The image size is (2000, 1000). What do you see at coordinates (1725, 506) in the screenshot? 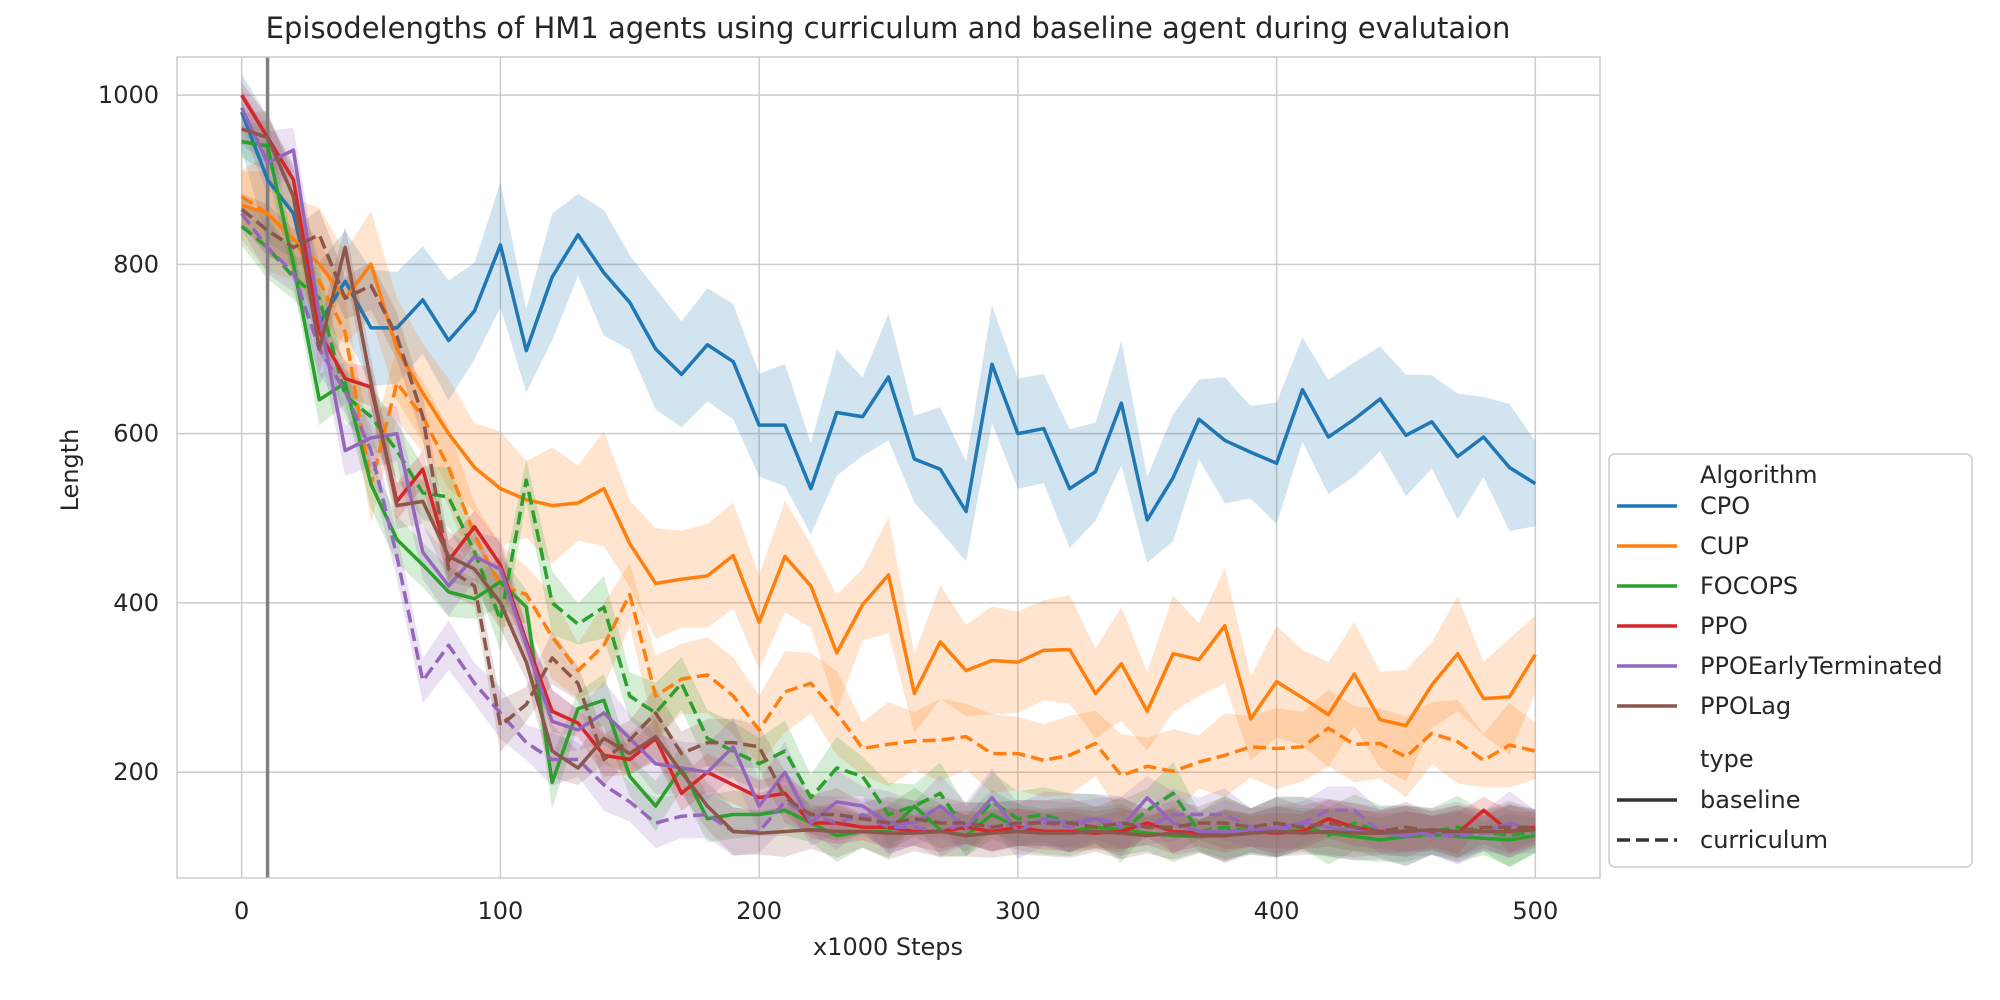
I see `legend-label-CPO: CPO` at bounding box center [1725, 506].